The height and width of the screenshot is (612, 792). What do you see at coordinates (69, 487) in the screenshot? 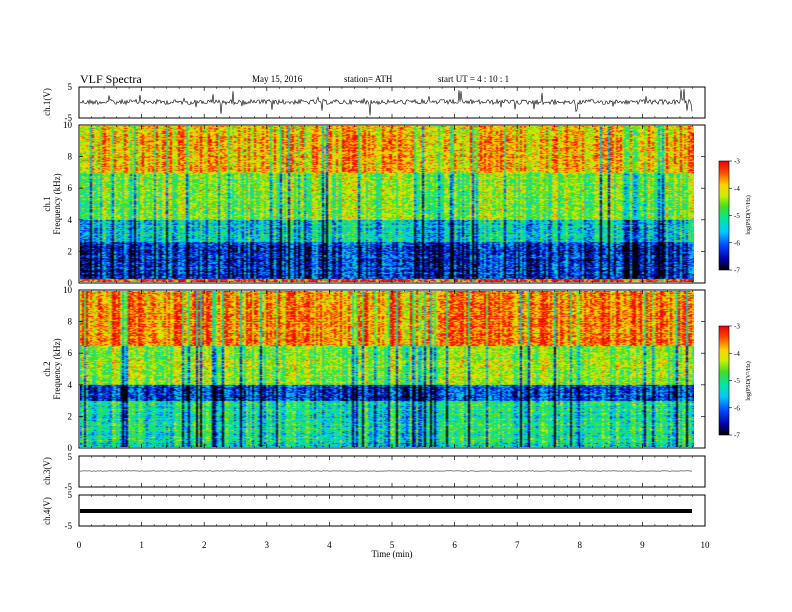
I see `ch3-ytick-min: -5` at bounding box center [69, 487].